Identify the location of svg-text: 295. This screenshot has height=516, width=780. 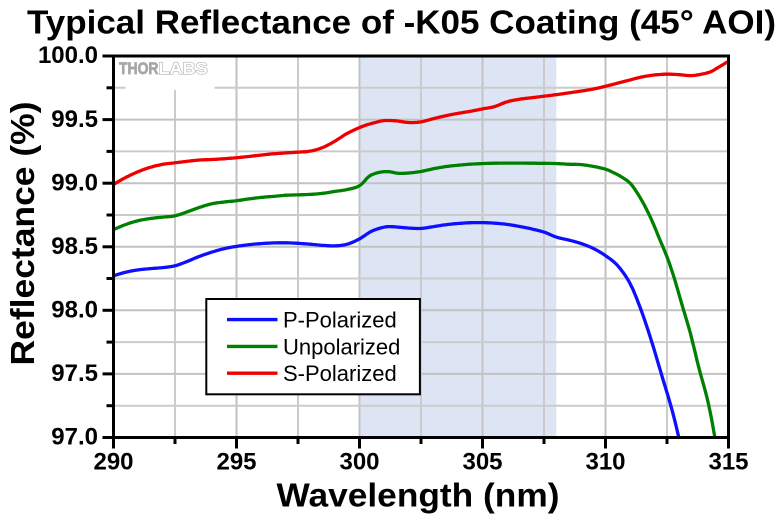
(236, 462).